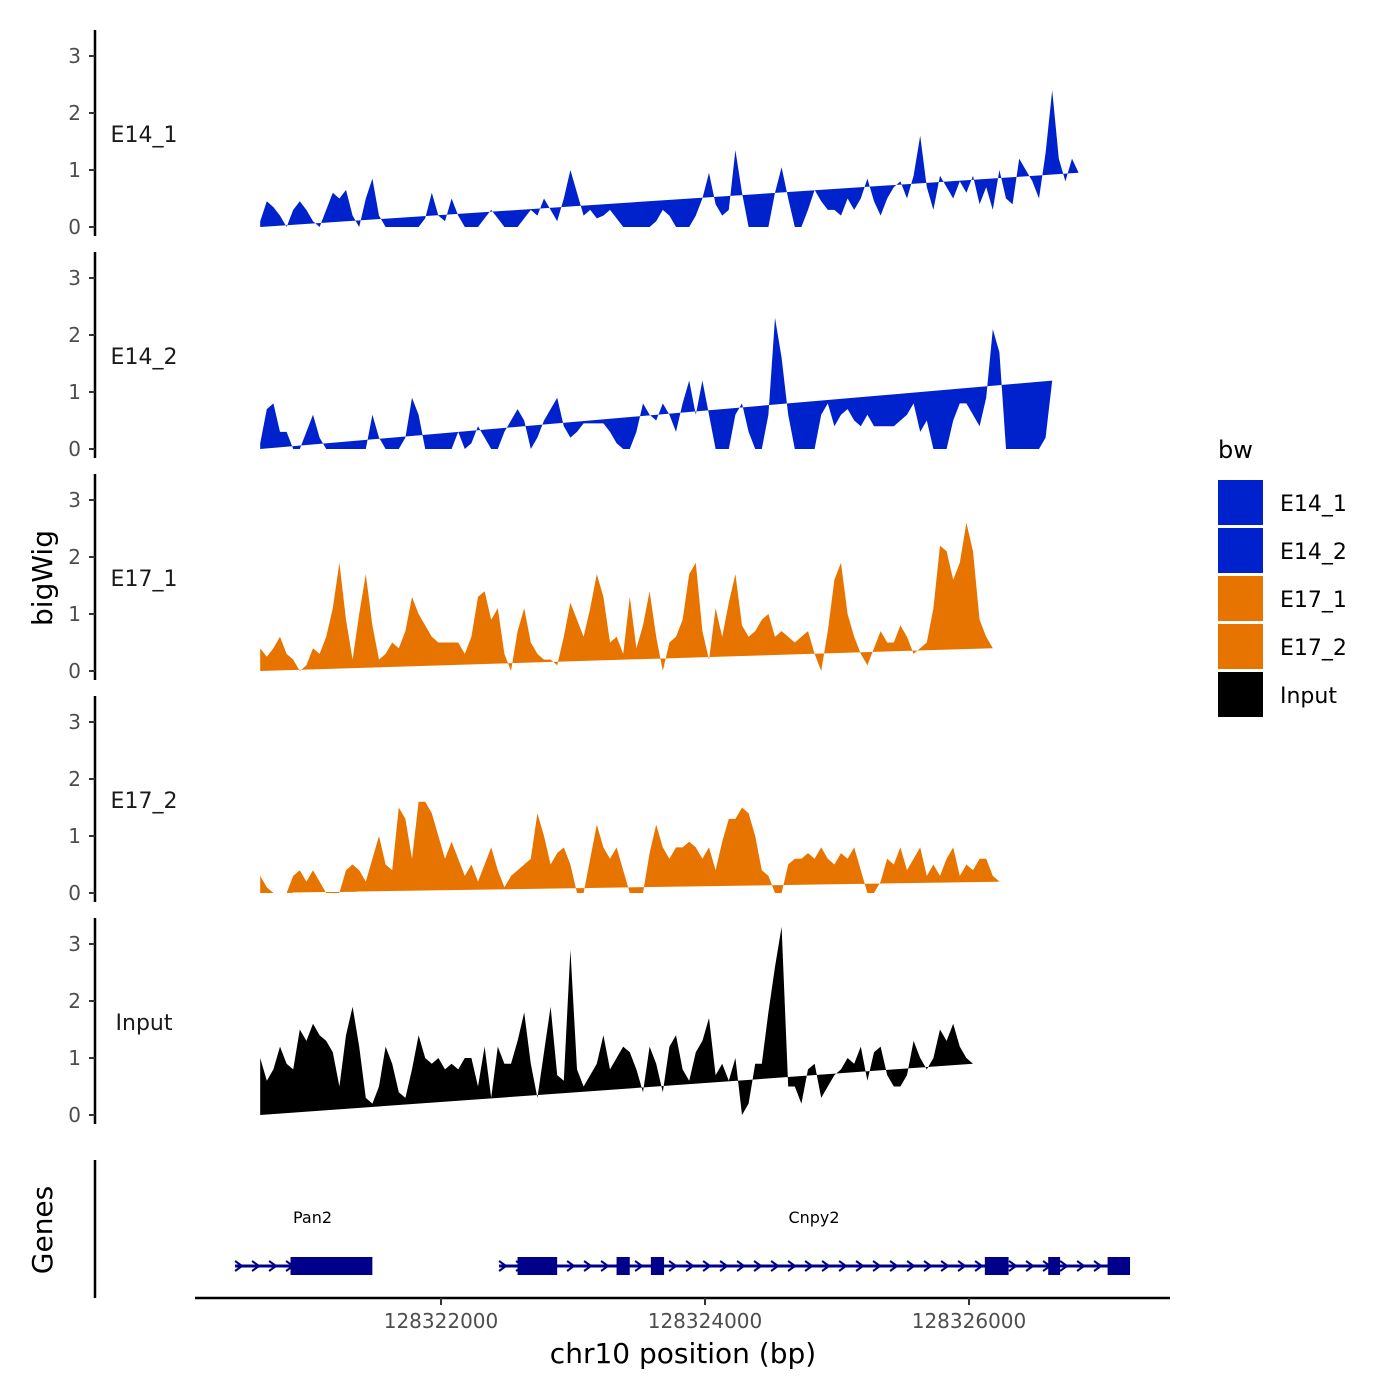  Describe the element at coordinates (1313, 552) in the screenshot. I see `legend-label: E14_2` at that location.